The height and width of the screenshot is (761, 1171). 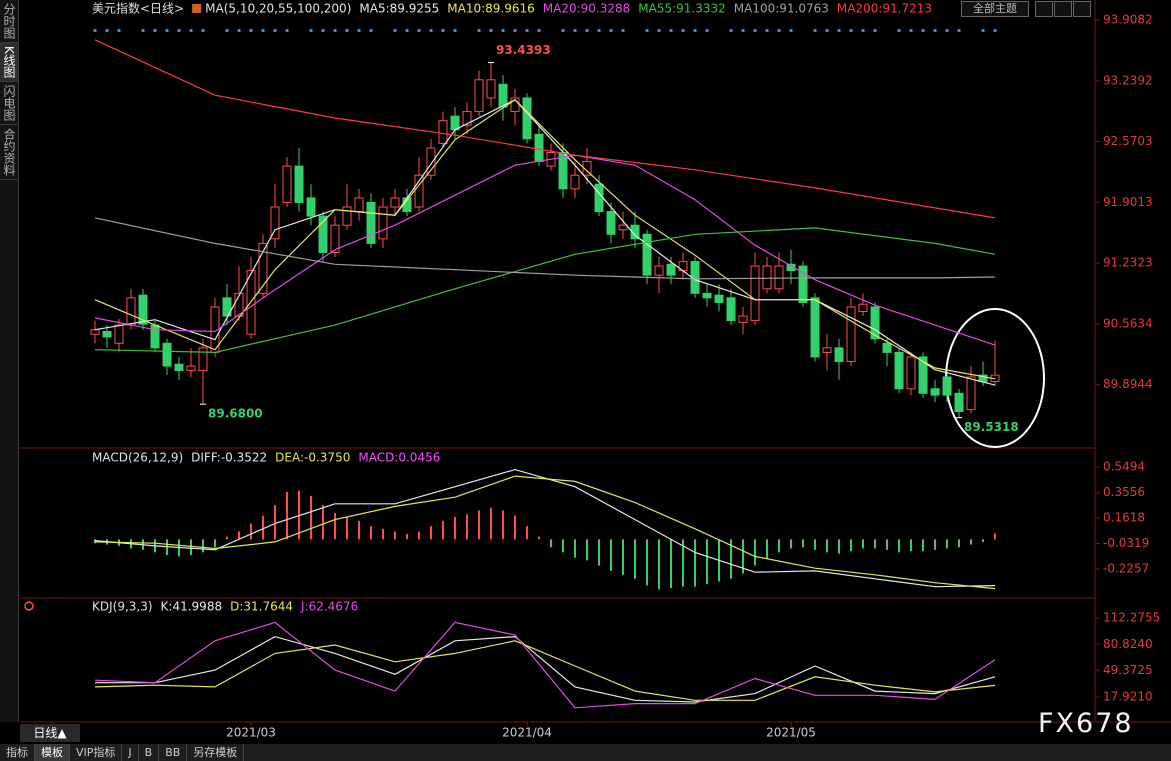 I want to click on footer-tab: 模板, so click(x=52, y=752).